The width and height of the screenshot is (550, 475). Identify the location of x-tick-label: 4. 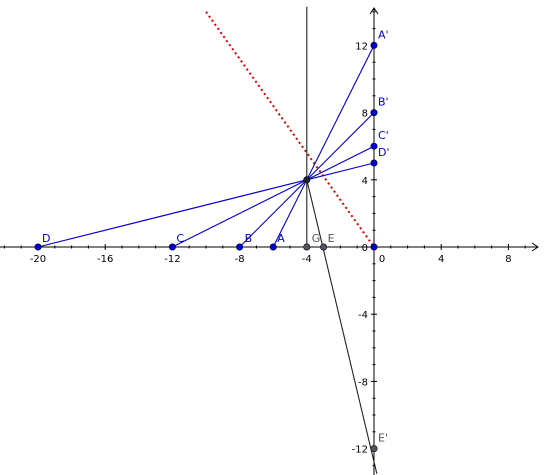
(441, 259).